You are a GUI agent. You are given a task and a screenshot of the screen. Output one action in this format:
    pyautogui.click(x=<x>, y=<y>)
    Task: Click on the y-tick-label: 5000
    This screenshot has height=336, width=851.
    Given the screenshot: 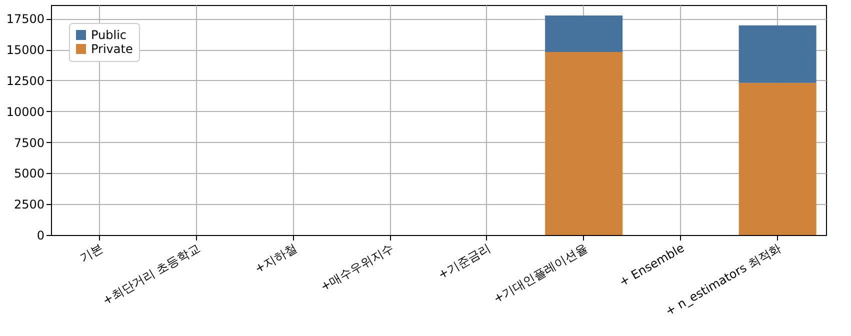 What is the action you would take?
    pyautogui.click(x=29, y=173)
    